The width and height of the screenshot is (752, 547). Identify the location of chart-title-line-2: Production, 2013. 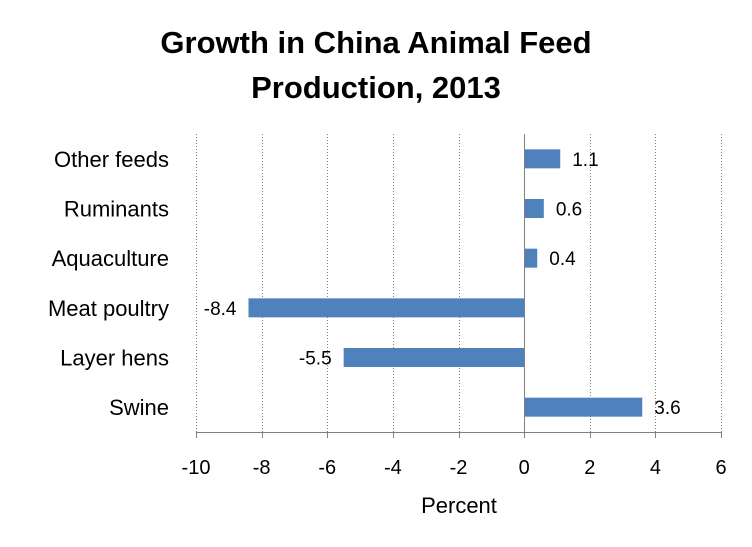
(376, 87).